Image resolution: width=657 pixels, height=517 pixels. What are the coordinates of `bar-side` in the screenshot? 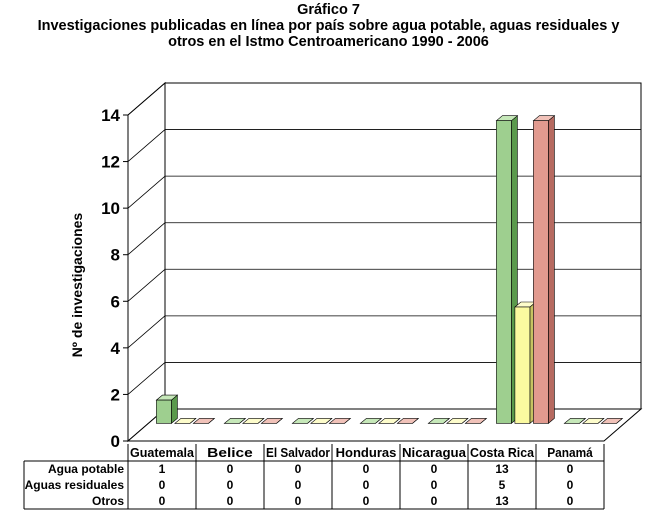 It's located at (551, 270).